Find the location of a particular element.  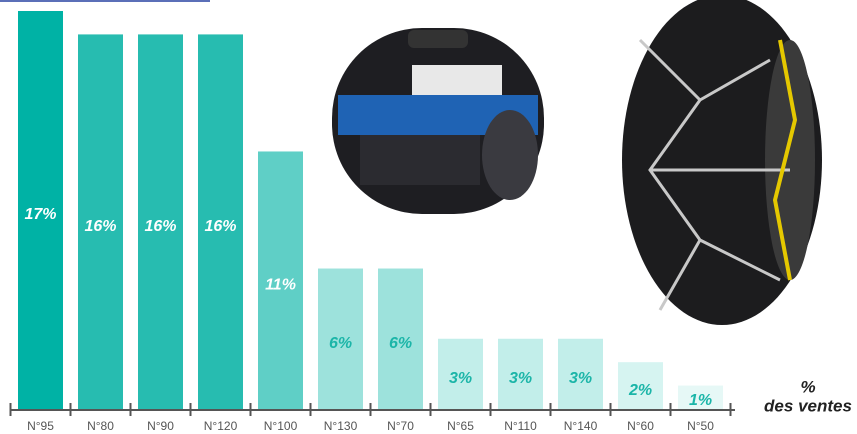

axis-label: % is located at coordinates (807, 386).